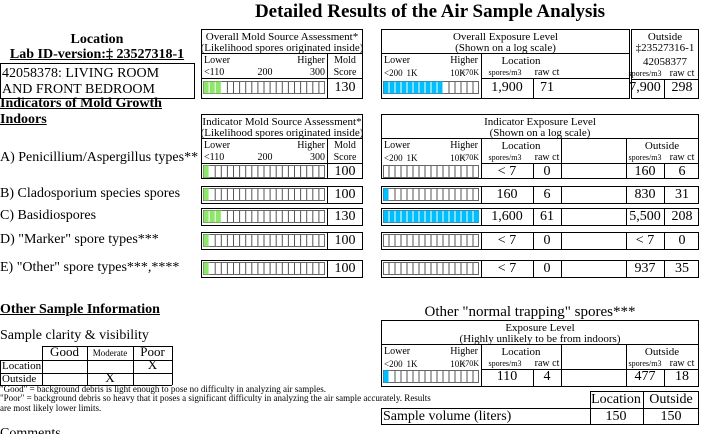 This screenshot has height=434, width=709. What do you see at coordinates (645, 171) in the screenshot?
I see `outside-spores: 160` at bounding box center [645, 171].